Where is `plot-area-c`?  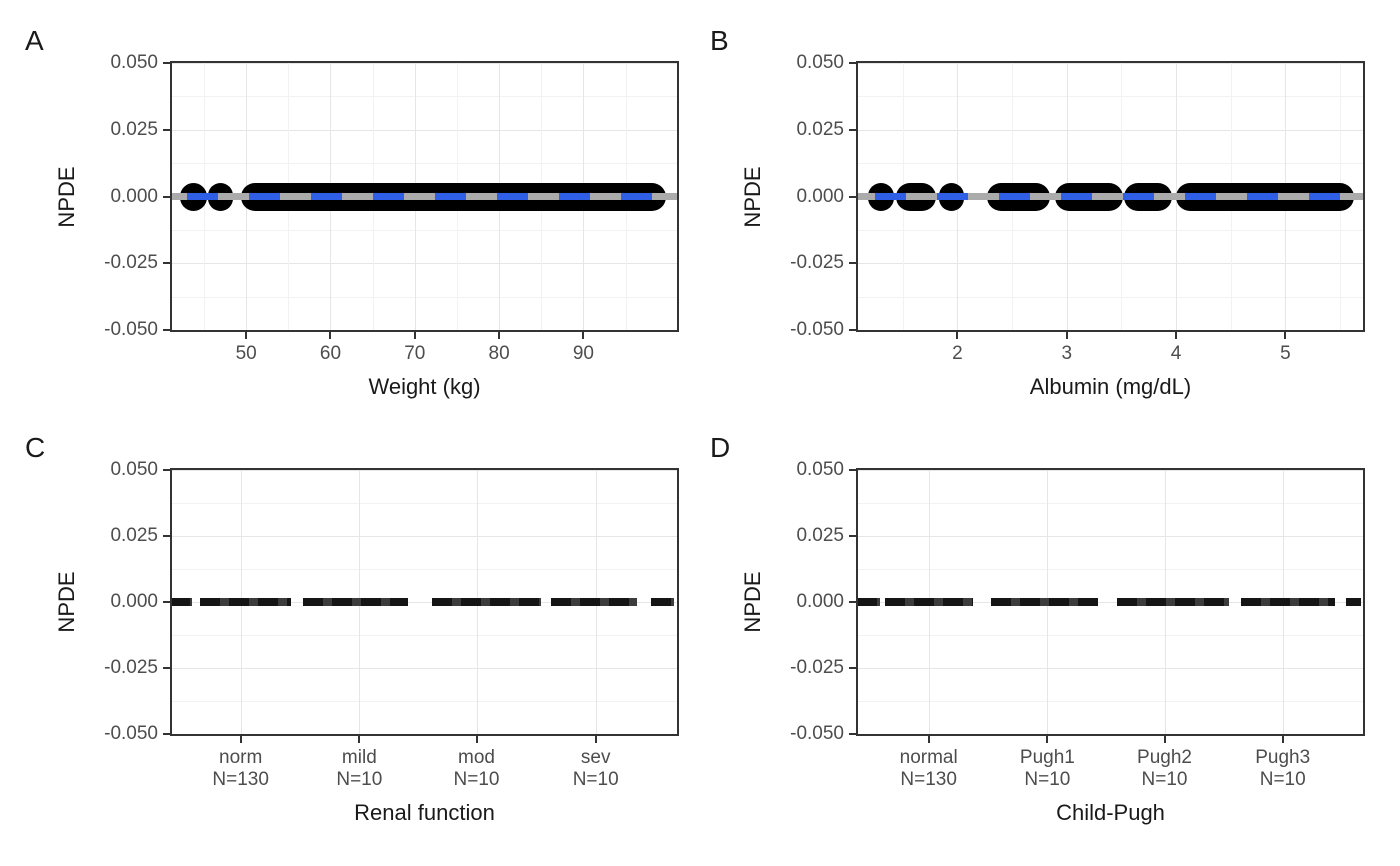
plot-area-c is located at coordinates (424, 602).